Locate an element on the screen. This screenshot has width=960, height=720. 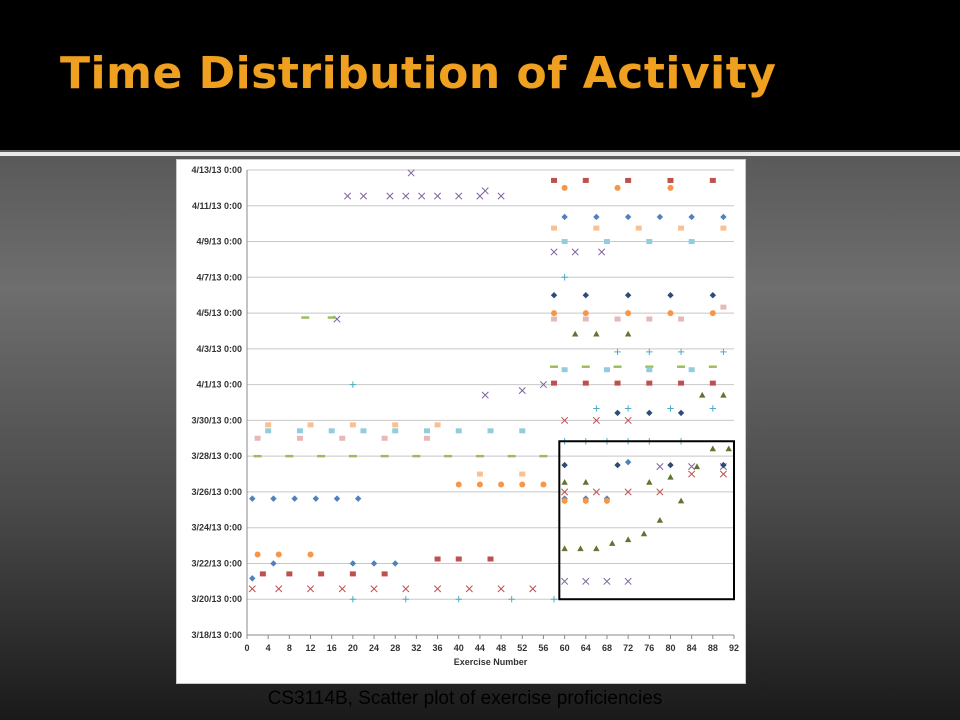
y-tick-label: 4/9/13 0:00 is located at coordinates (219, 242).